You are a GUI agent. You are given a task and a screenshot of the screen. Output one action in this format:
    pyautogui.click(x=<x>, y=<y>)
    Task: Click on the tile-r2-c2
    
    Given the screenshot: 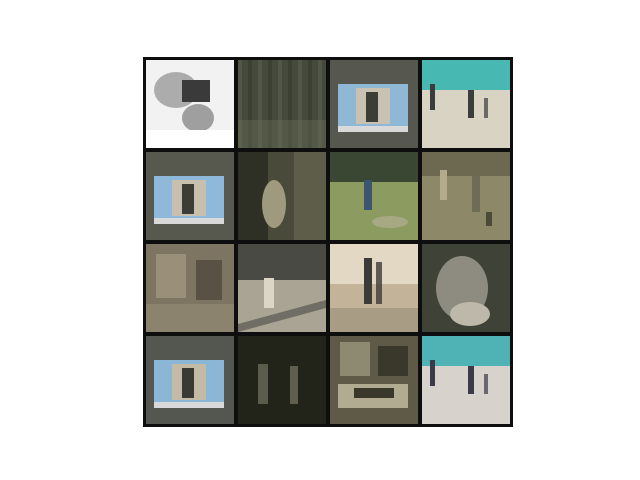 What is the action you would take?
    pyautogui.click(x=282, y=196)
    